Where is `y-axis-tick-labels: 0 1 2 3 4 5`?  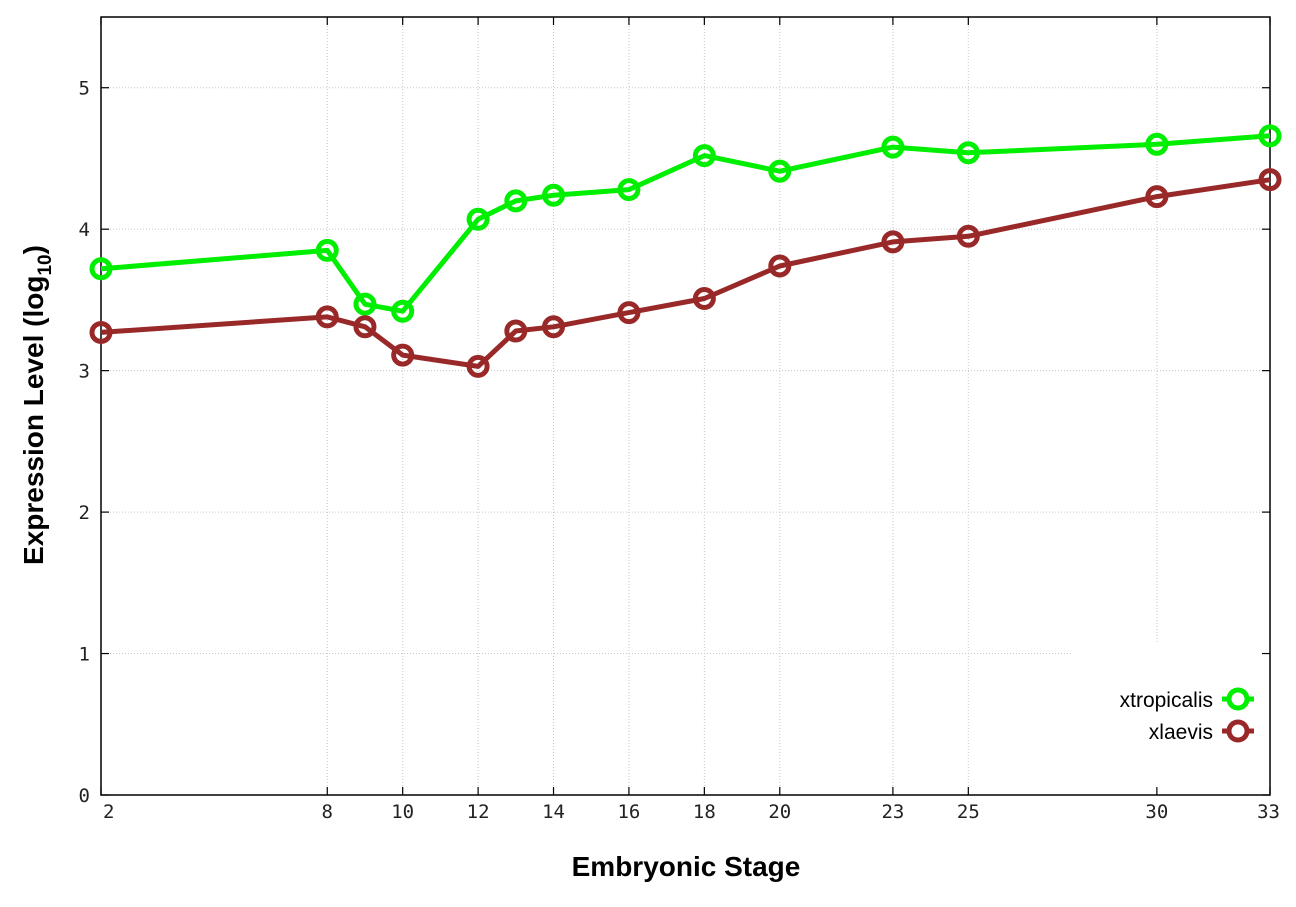 y-axis-tick-labels: 0 1 2 3 4 5 is located at coordinates (84, 442).